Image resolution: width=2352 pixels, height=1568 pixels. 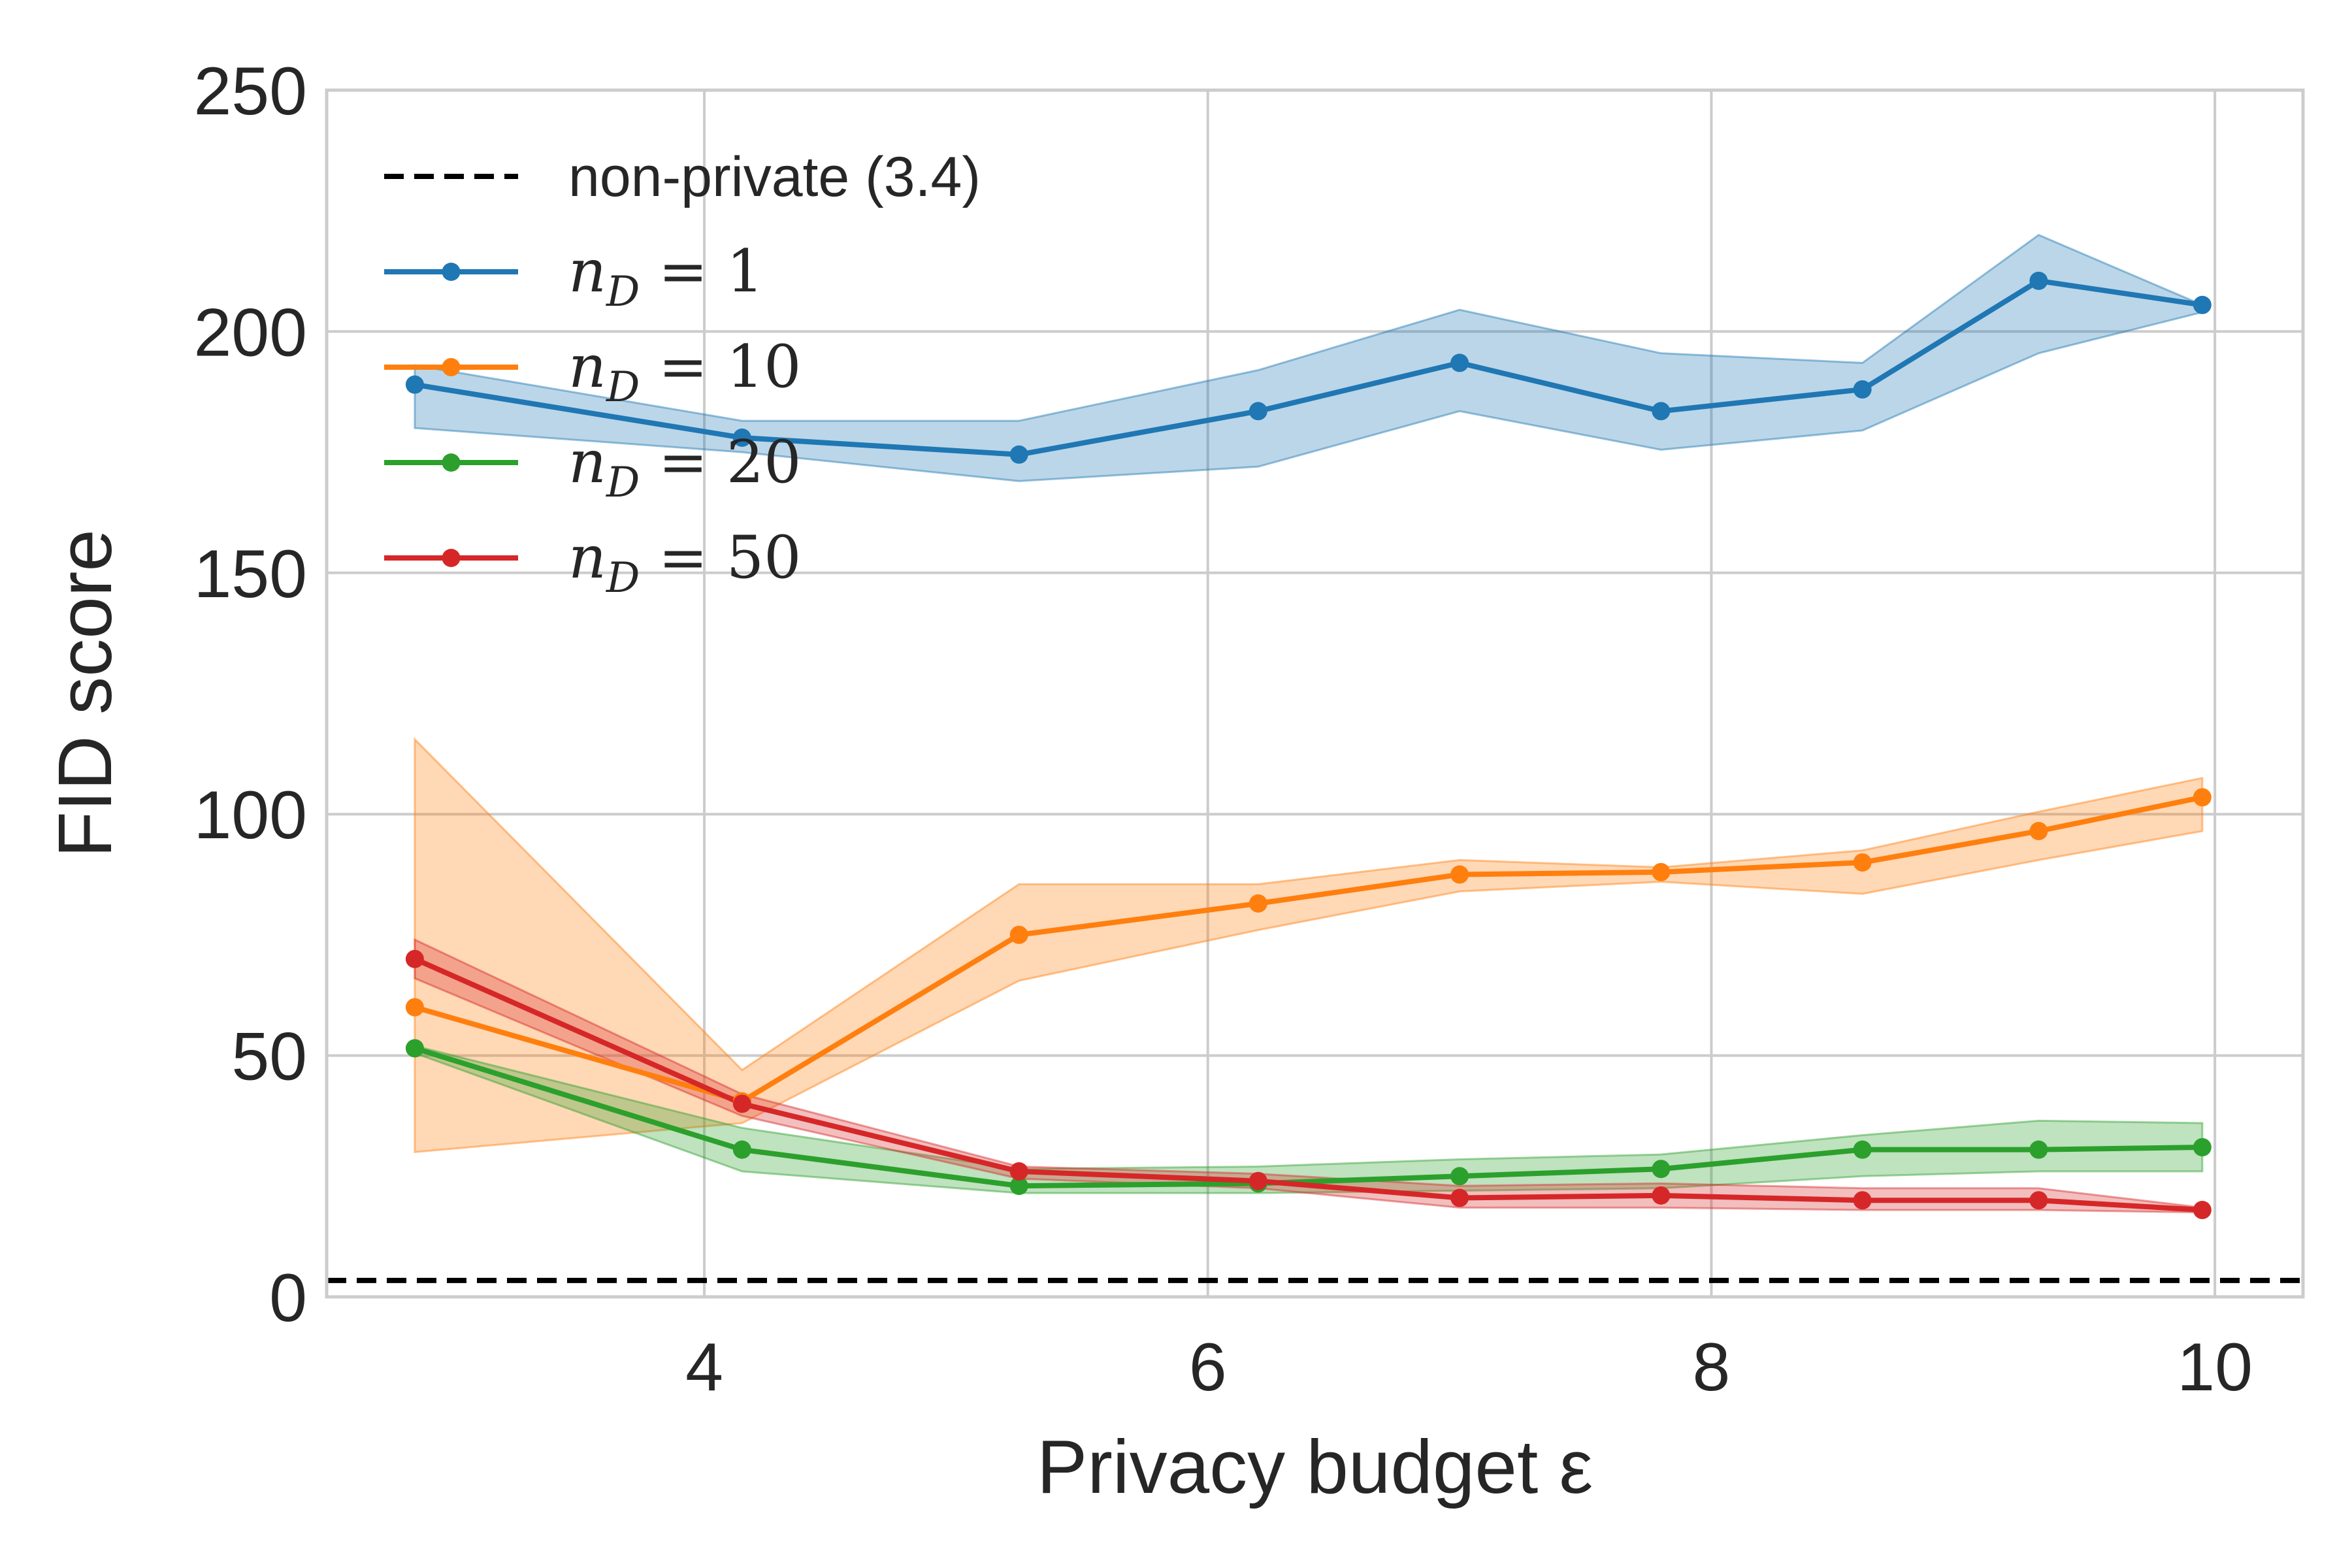 I want to click on y-axis-label: FID score, so click(x=84, y=693).